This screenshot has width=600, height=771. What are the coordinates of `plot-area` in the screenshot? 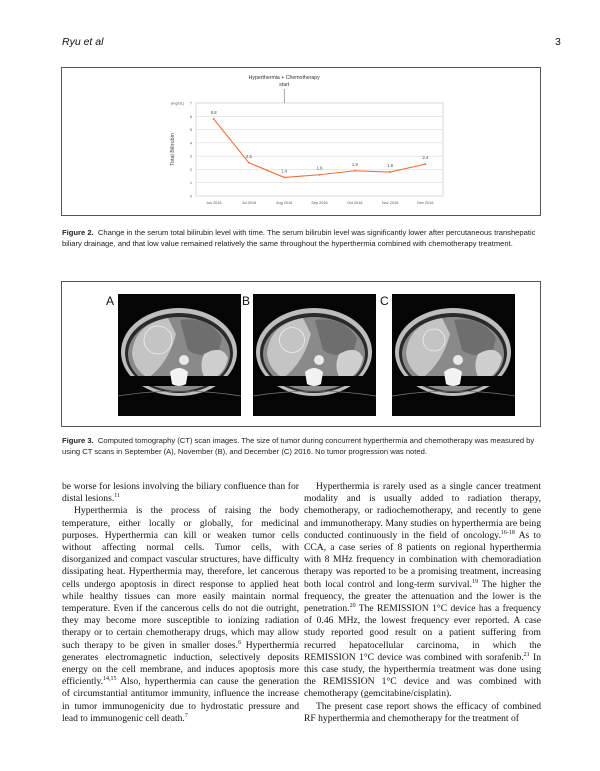 It's located at (319, 149).